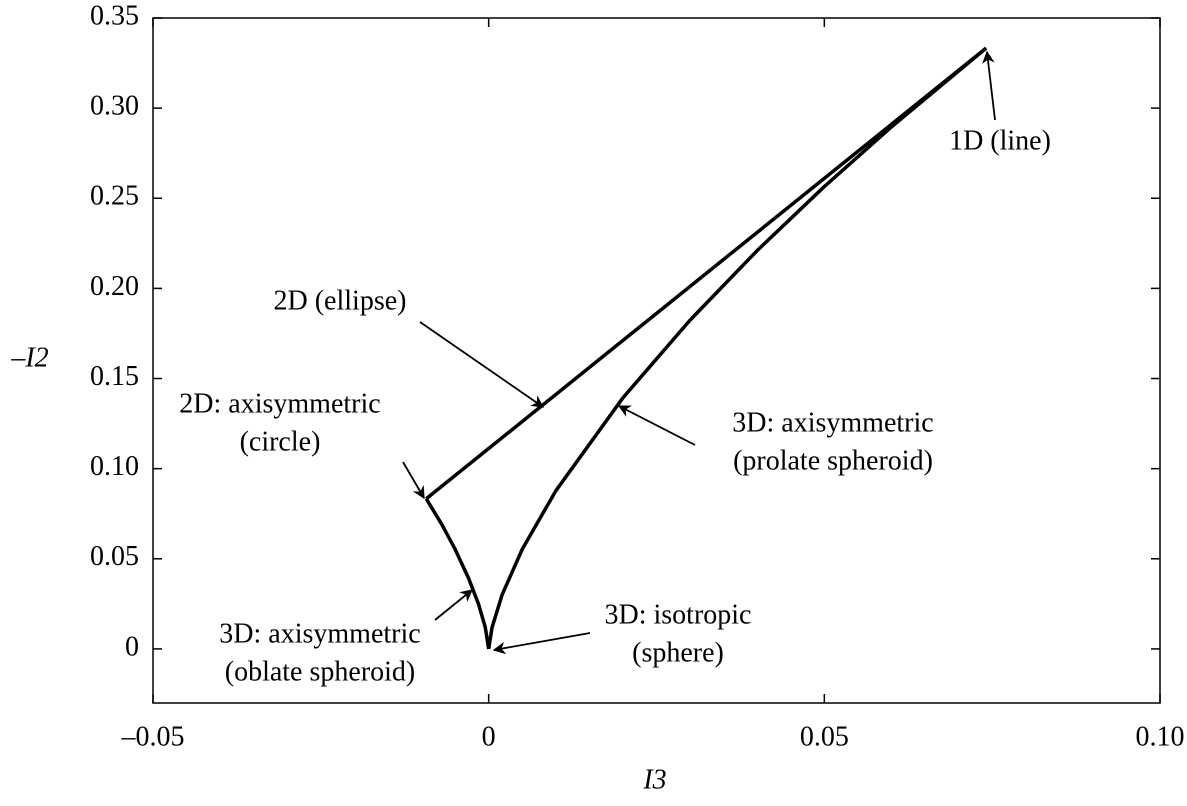 The width and height of the screenshot is (1187, 806). Describe the element at coordinates (29, 357) in the screenshot. I see `y-axis-label: –I2` at that location.